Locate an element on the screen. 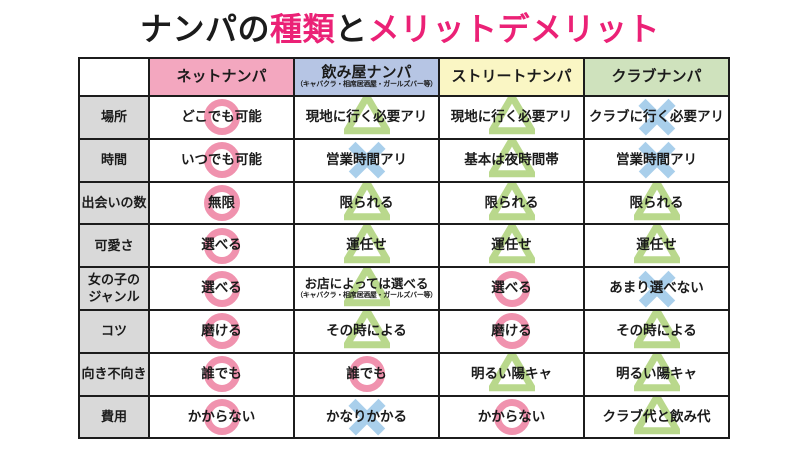 This screenshot has height=450, width=800. cell-text: クラブ代と飲み代 is located at coordinates (656, 416).